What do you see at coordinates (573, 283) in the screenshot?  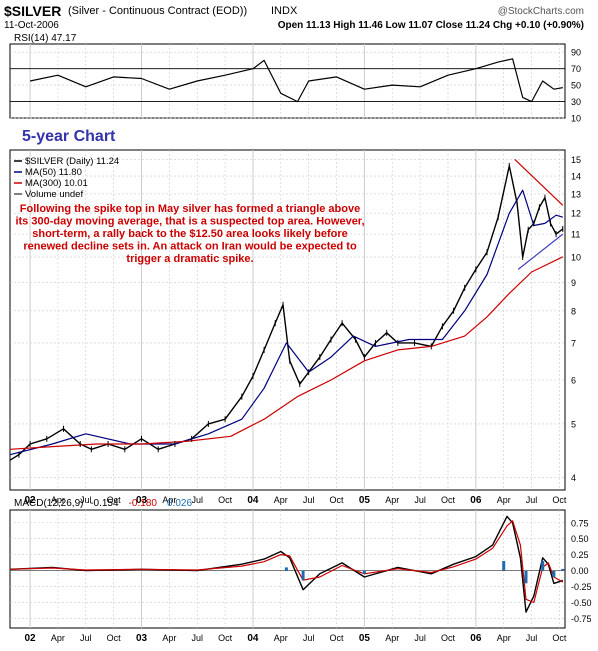 I see `price-y-tick-label: 9` at bounding box center [573, 283].